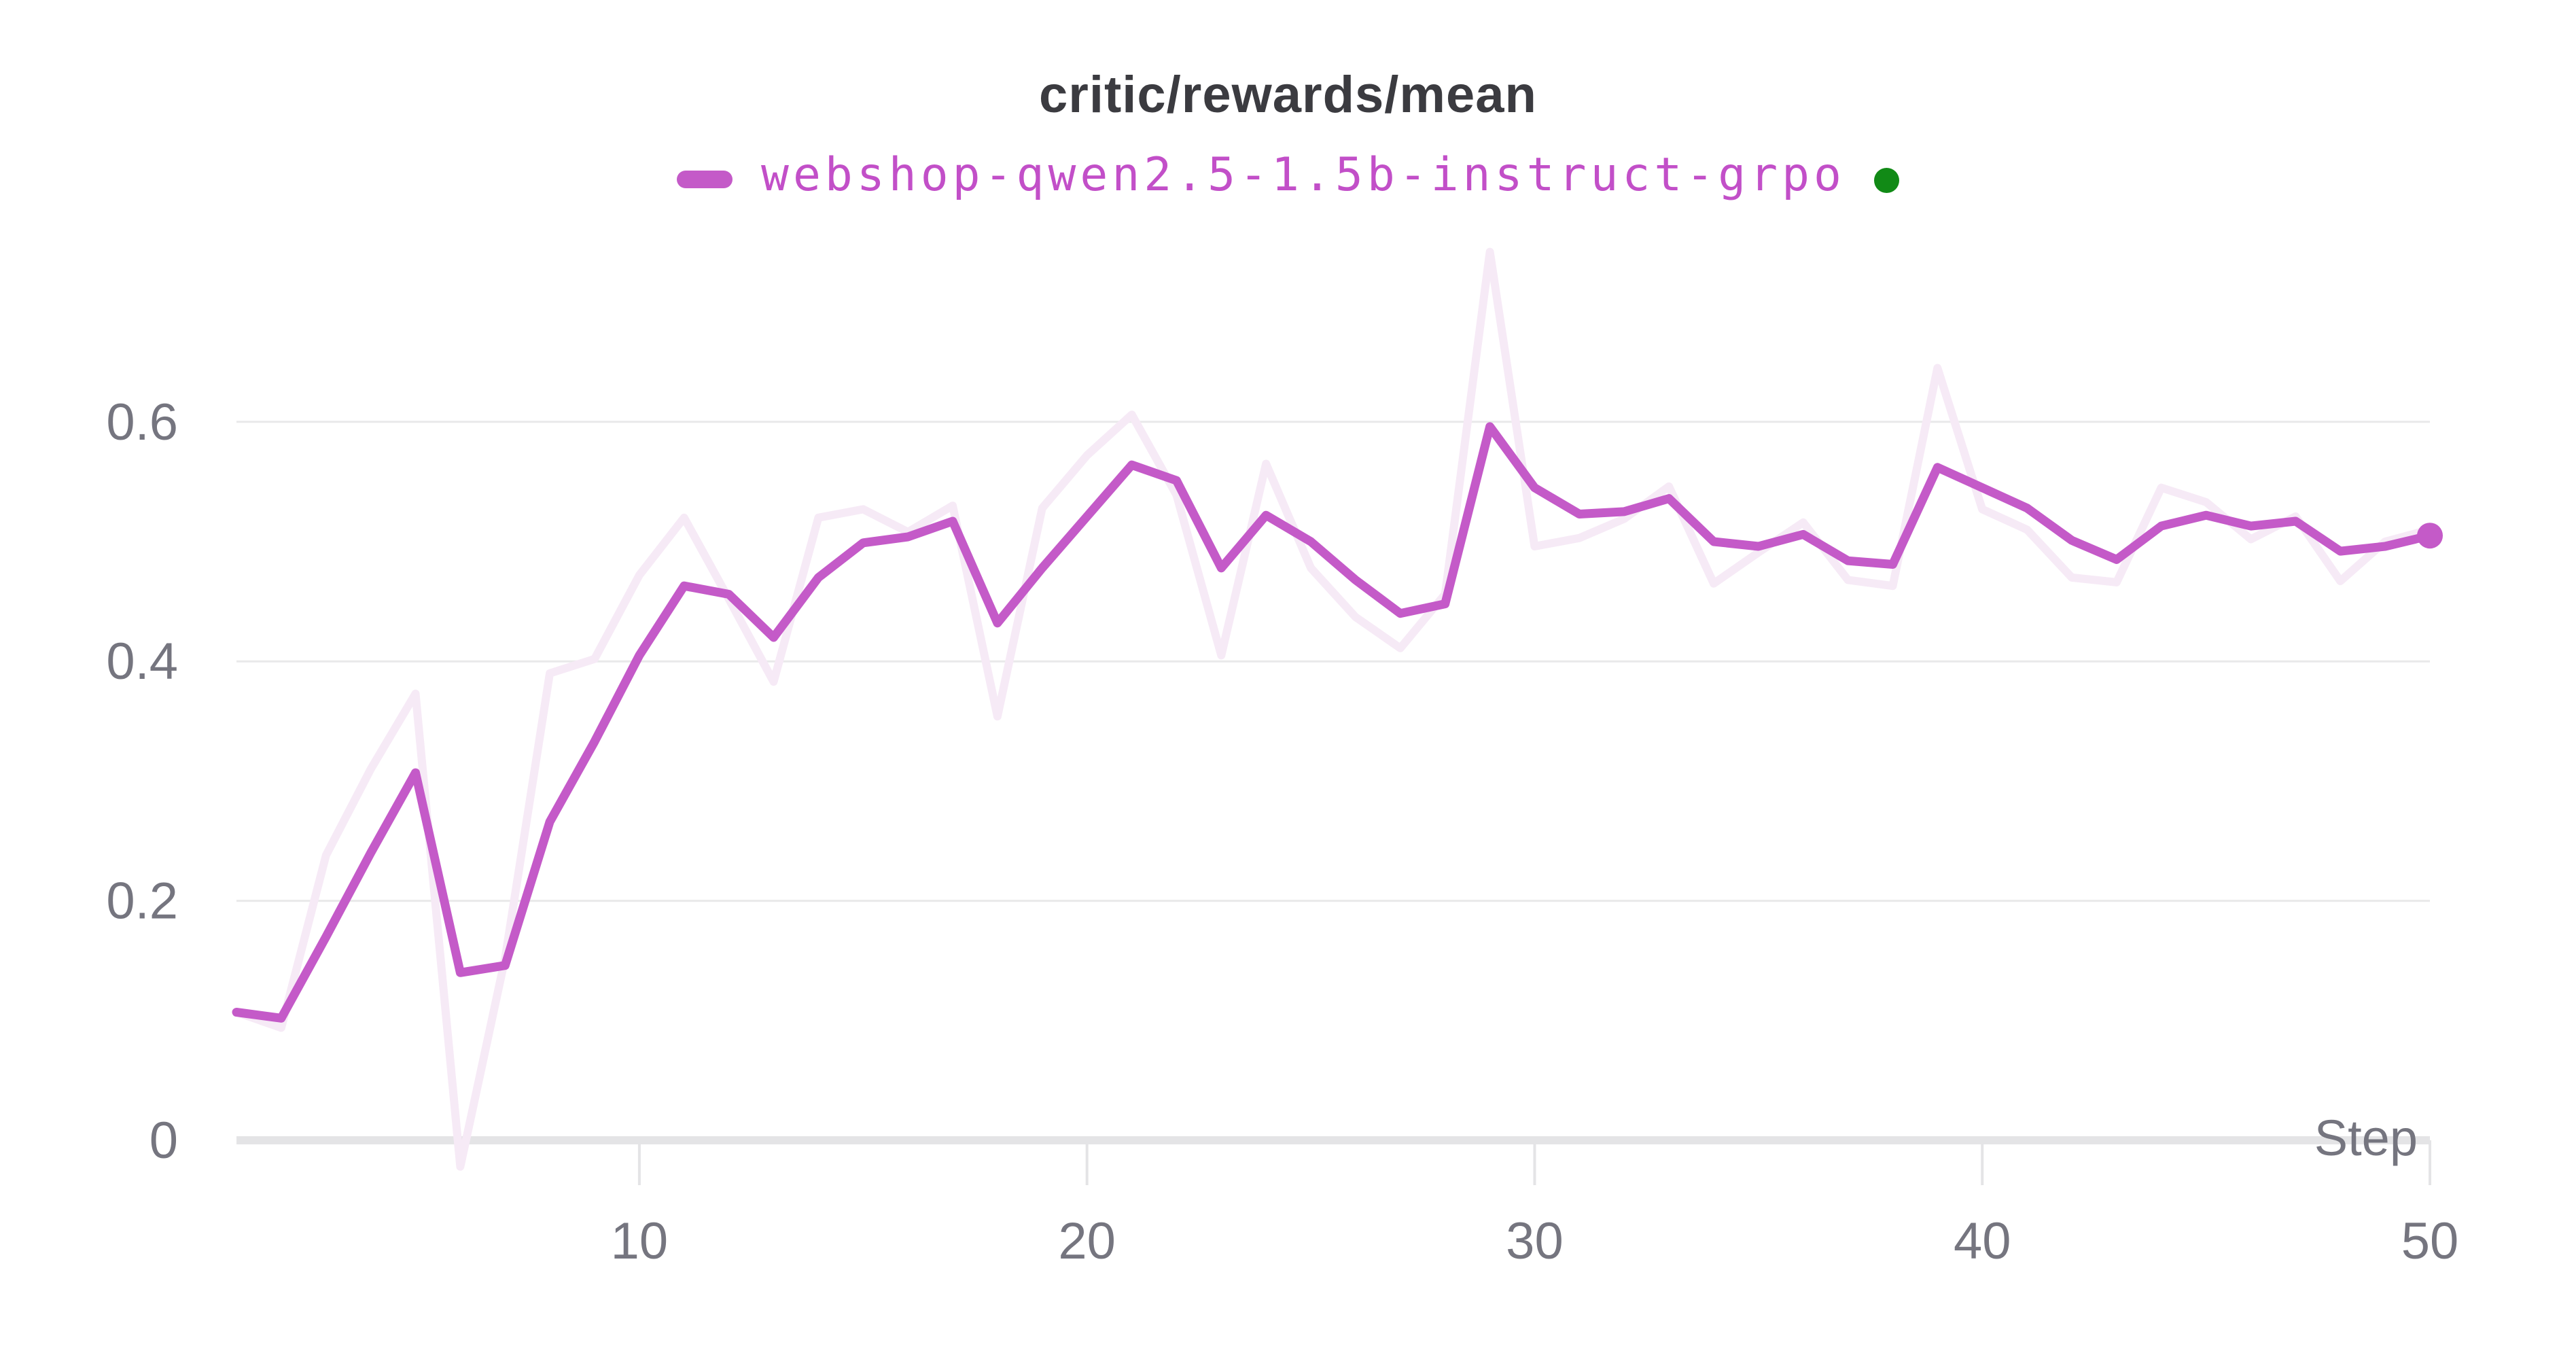  What do you see at coordinates (640, 1241) in the screenshot?
I see `x-tick-label: 10` at bounding box center [640, 1241].